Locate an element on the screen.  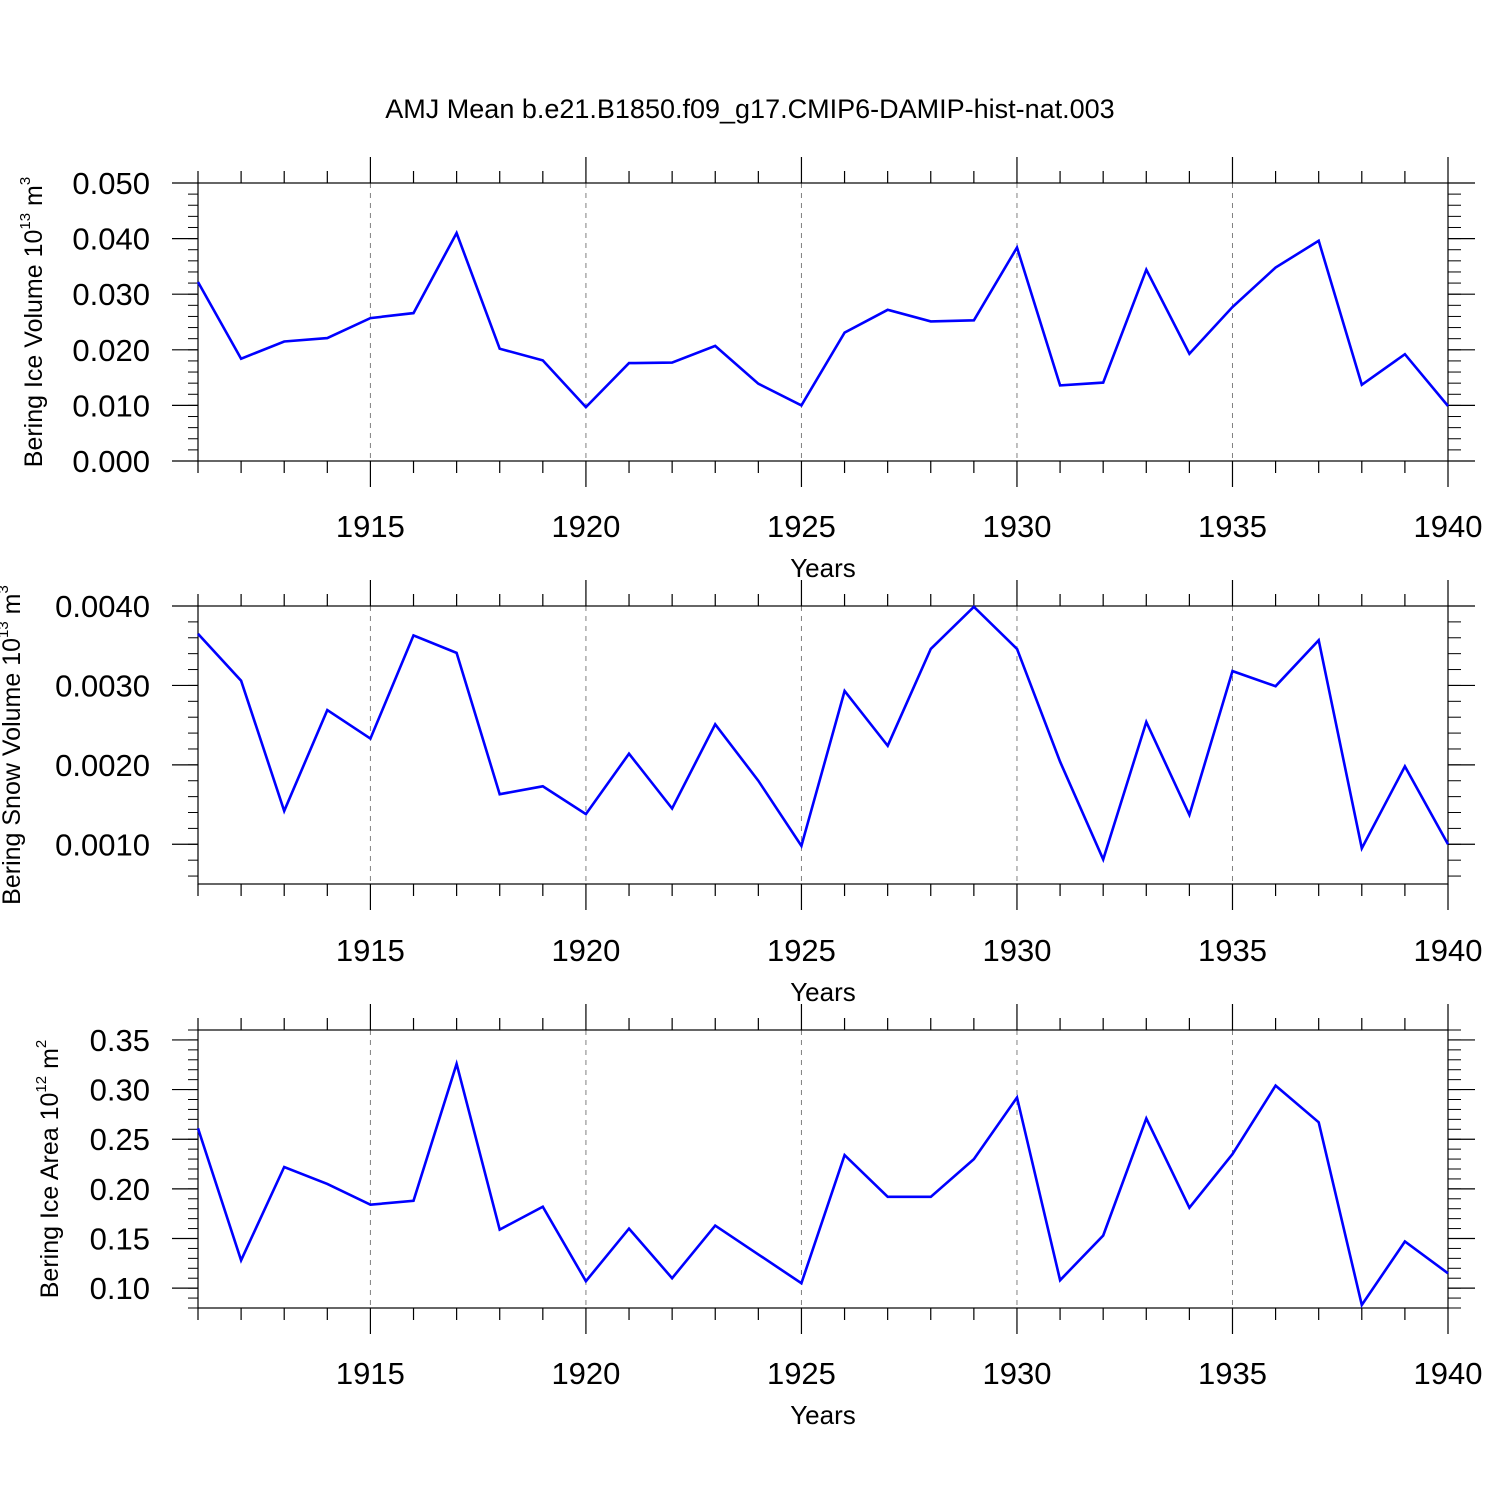
y-tick-label: 0.020 is located at coordinates (111, 350).